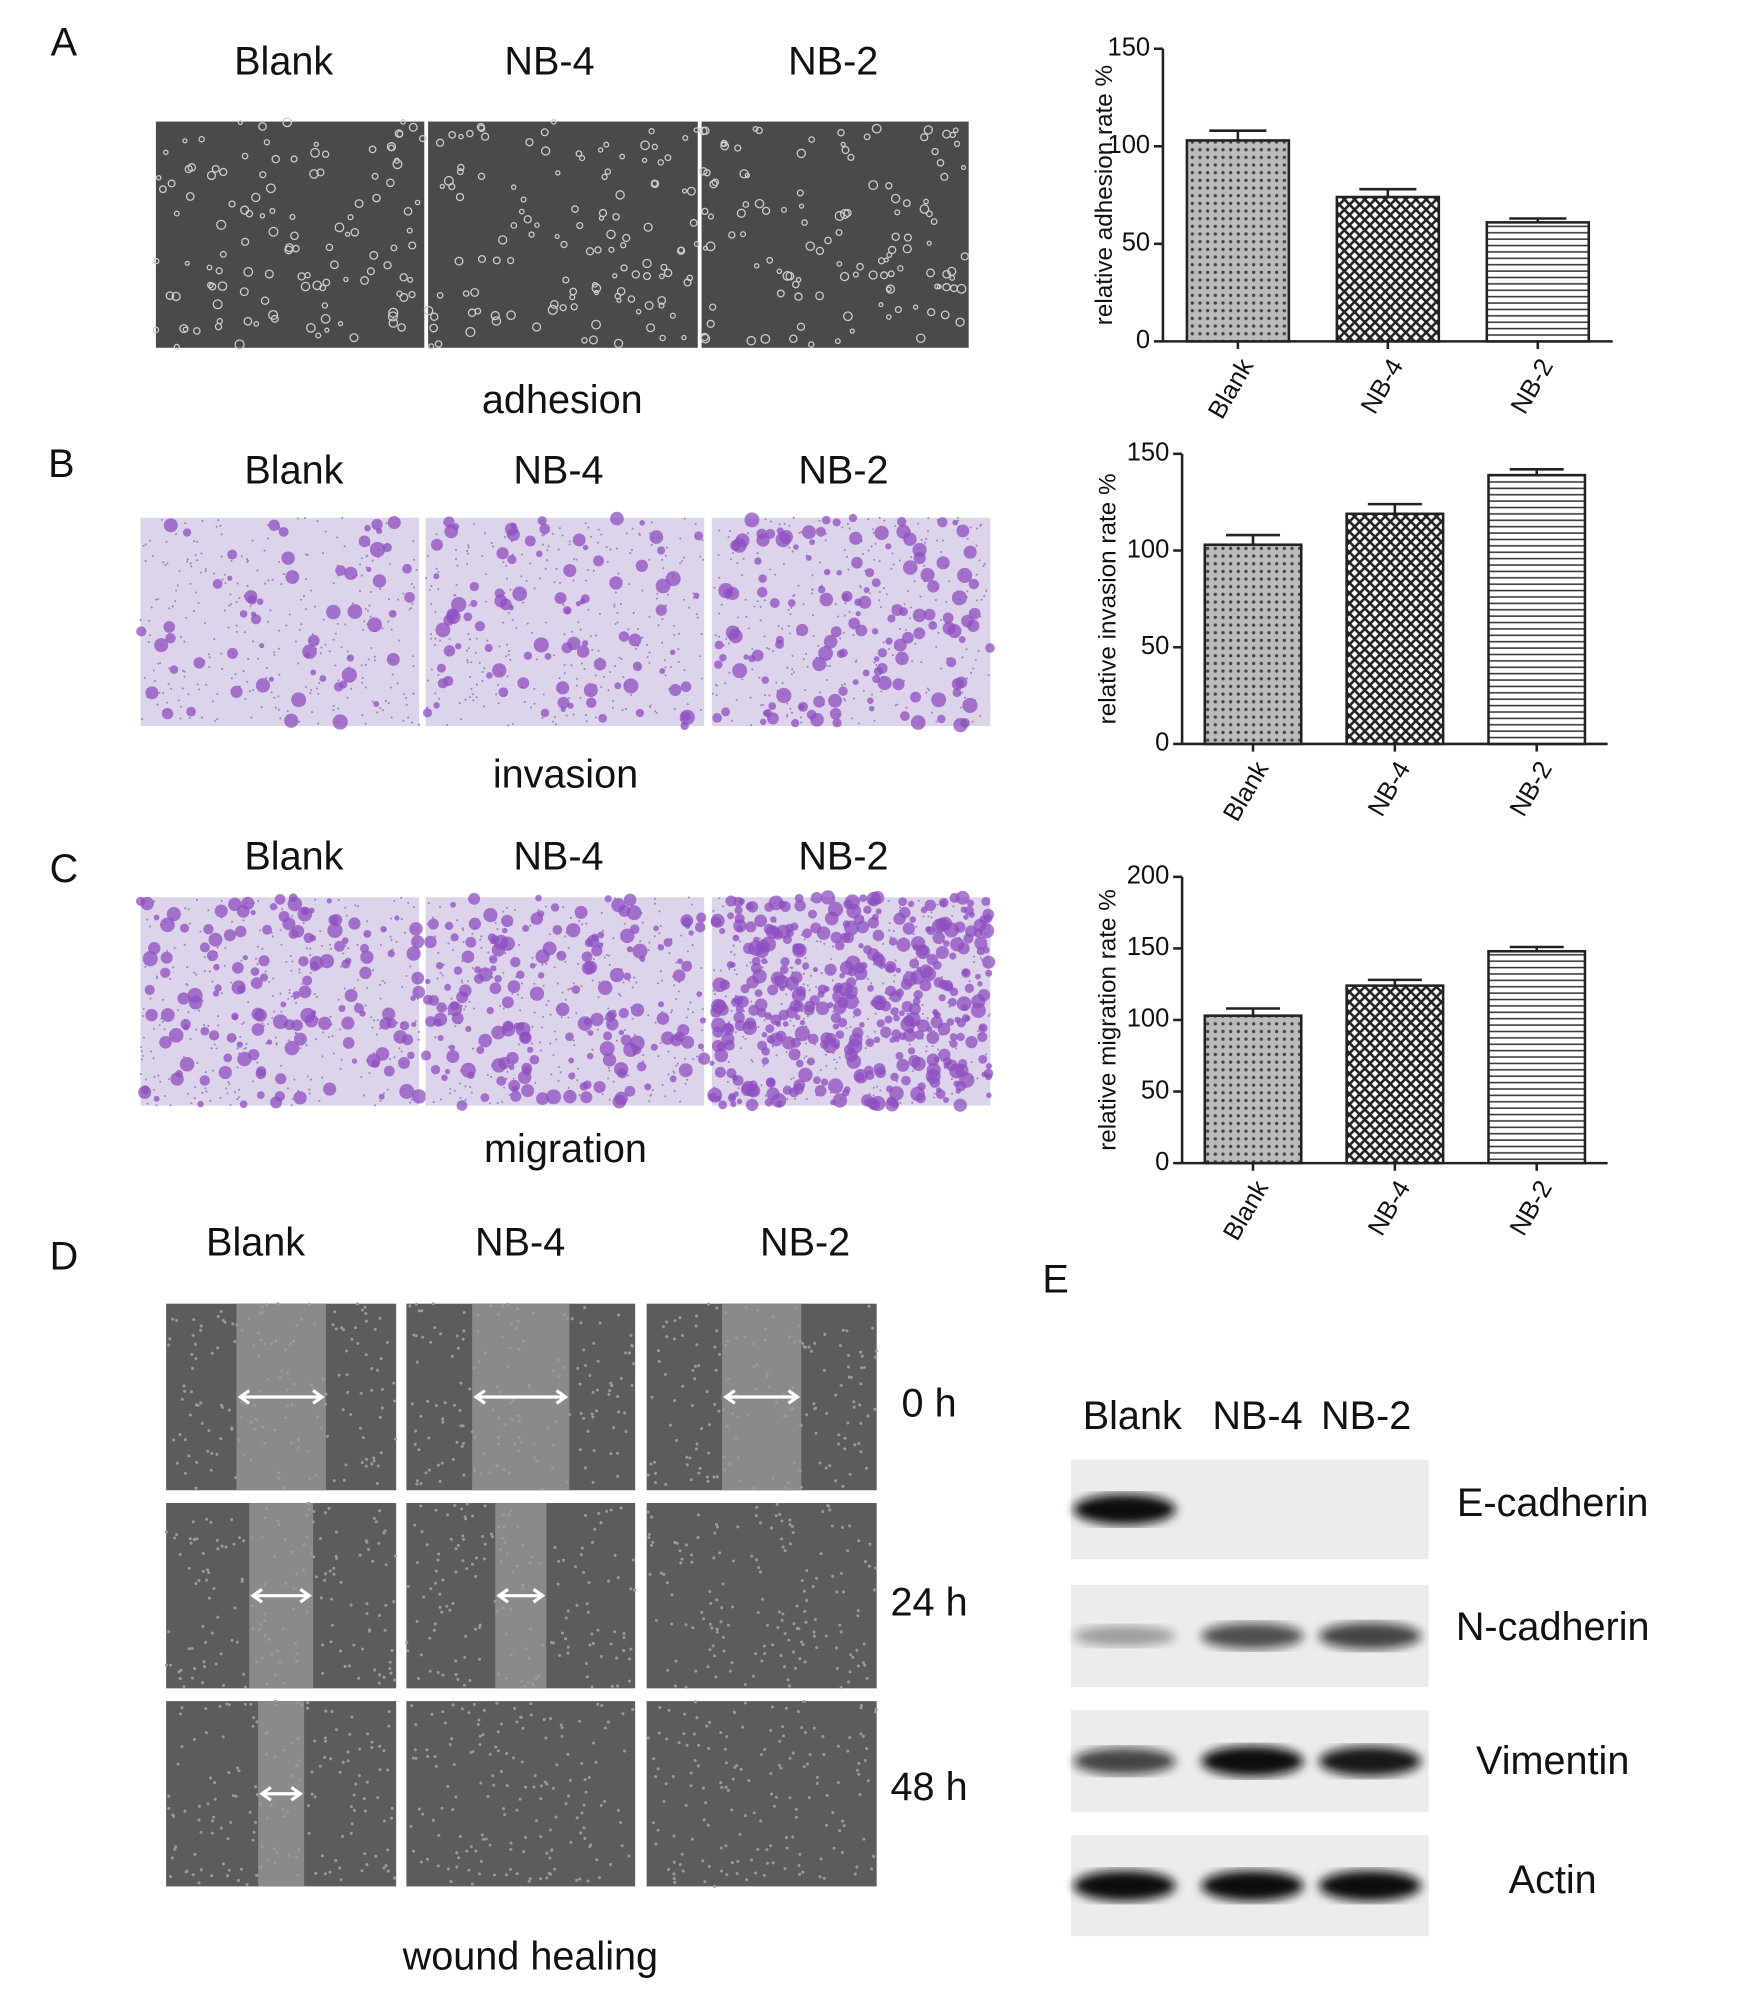 The height and width of the screenshot is (2008, 1738). What do you see at coordinates (929, 1787) in the screenshot?
I see `time-label: 48 h` at bounding box center [929, 1787].